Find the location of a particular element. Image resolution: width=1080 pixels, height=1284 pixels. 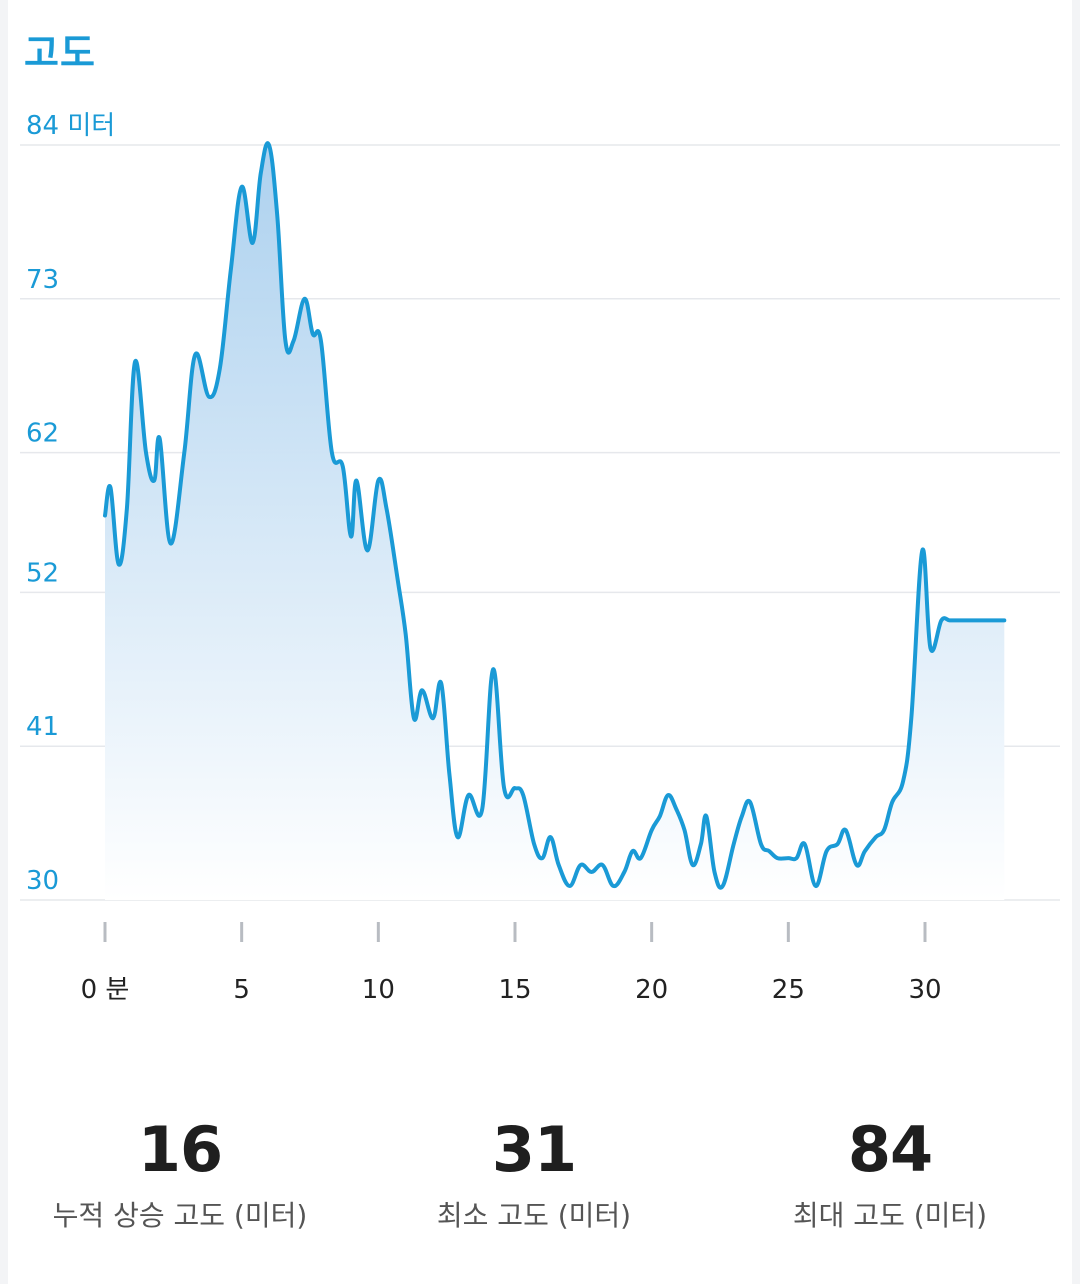

right-edge is located at coordinates (1076, 642).